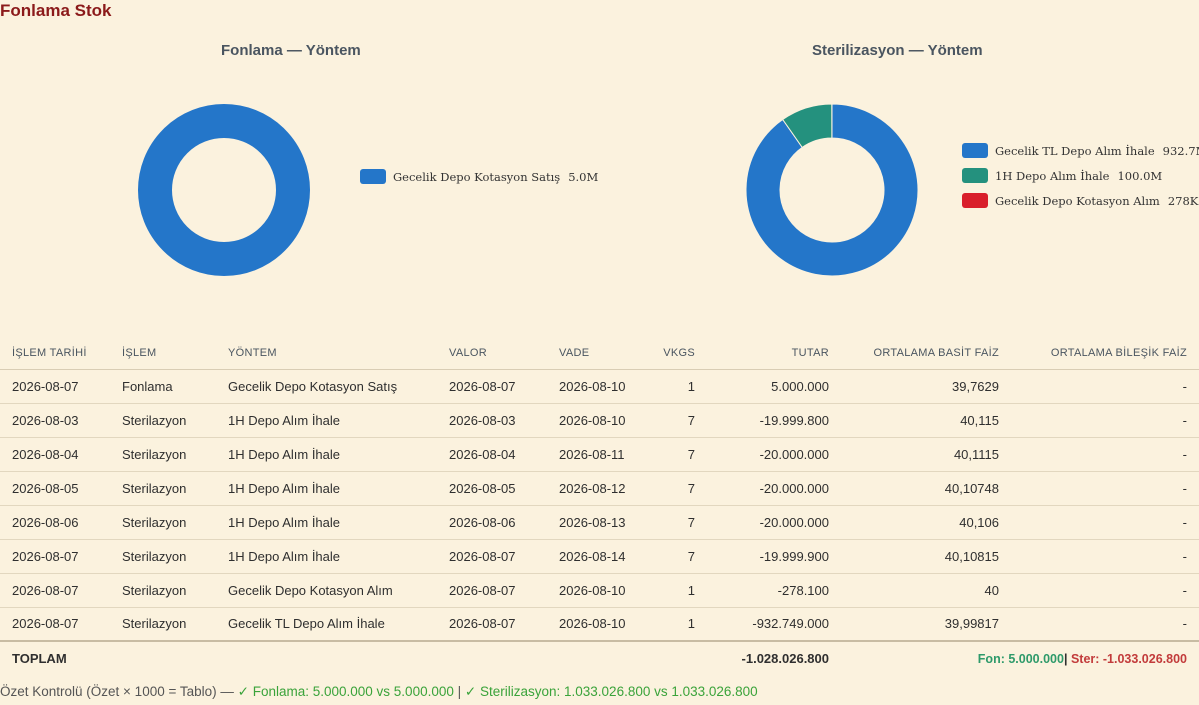 This screenshot has height=705, width=1199. I want to click on legend-item: Gecelik Depo Kotasyon Alım 278K, so click(1080, 200).